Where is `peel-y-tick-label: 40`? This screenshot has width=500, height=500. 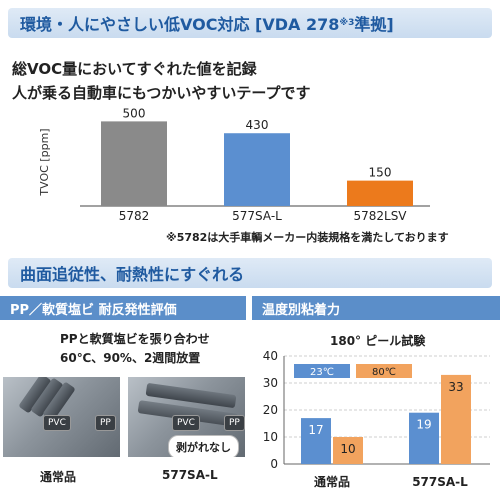
peel-y-tick-label: 40 is located at coordinates (270, 356).